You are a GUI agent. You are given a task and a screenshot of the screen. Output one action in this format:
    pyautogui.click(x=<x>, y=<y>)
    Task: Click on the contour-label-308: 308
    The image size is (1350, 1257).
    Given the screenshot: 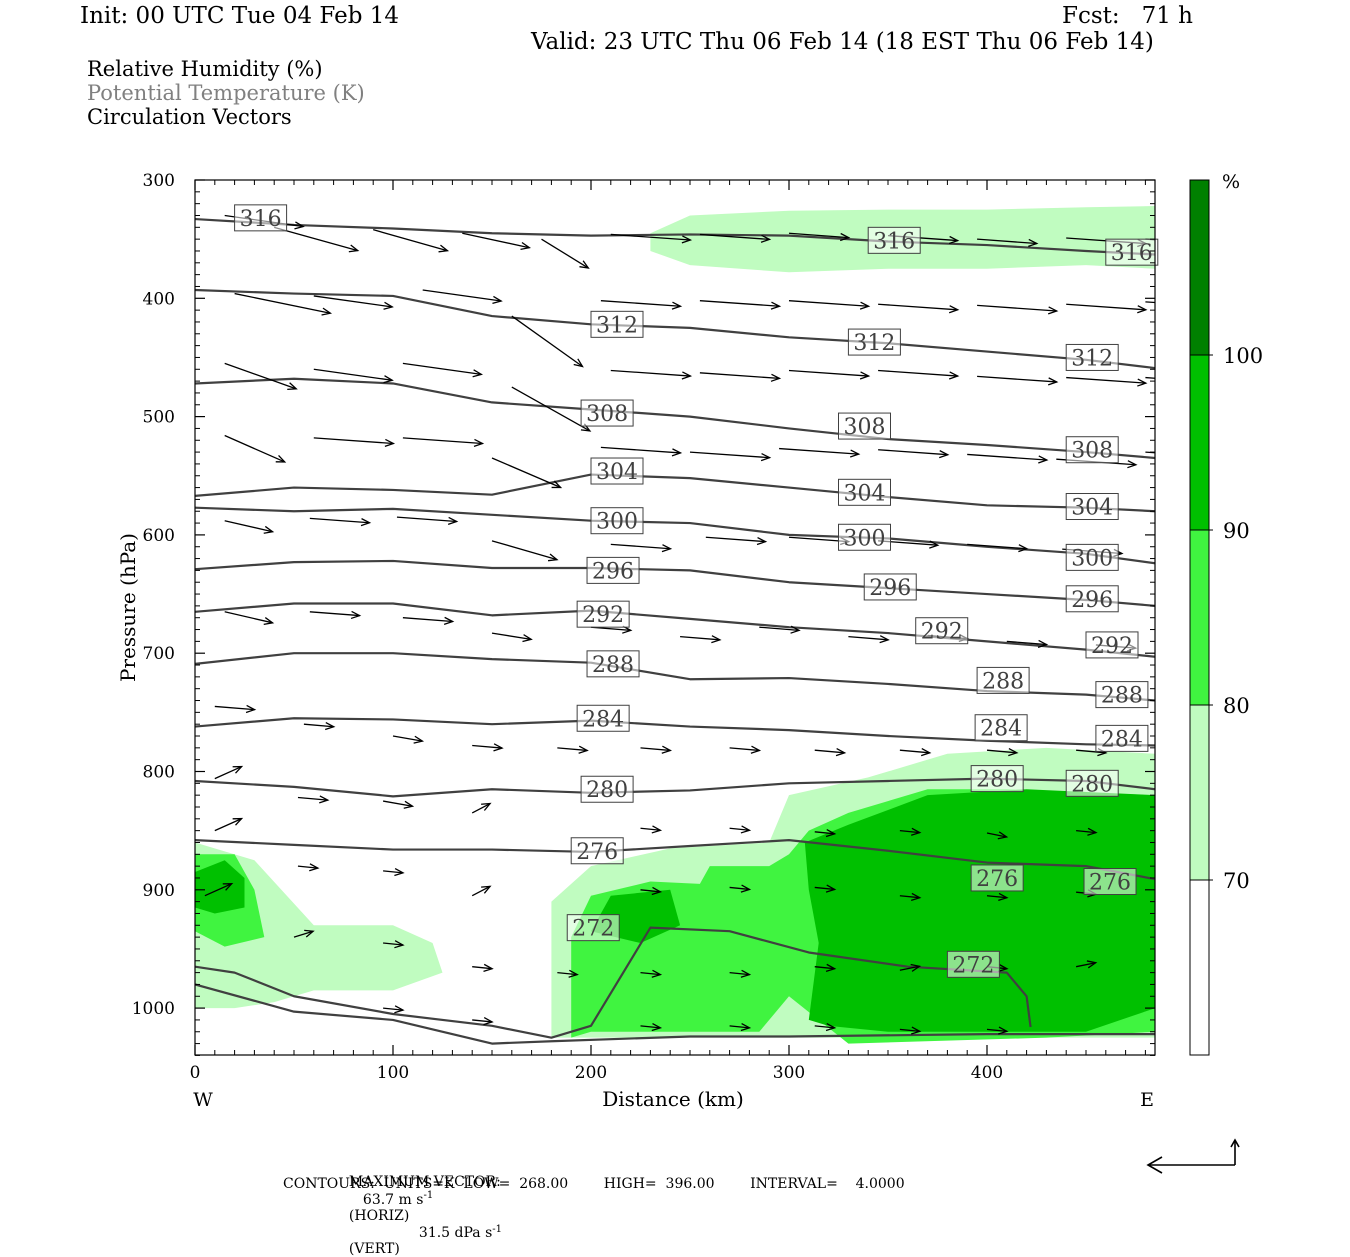 What is the action you would take?
    pyautogui.click(x=1092, y=450)
    